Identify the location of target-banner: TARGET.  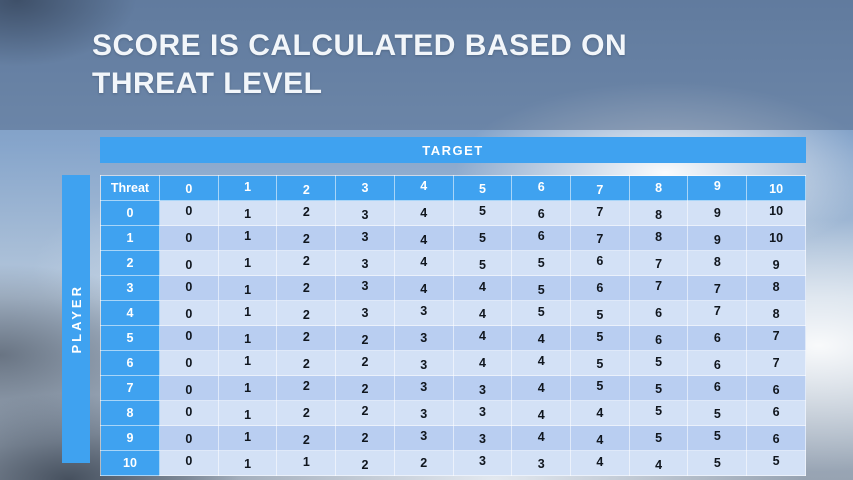
(453, 150).